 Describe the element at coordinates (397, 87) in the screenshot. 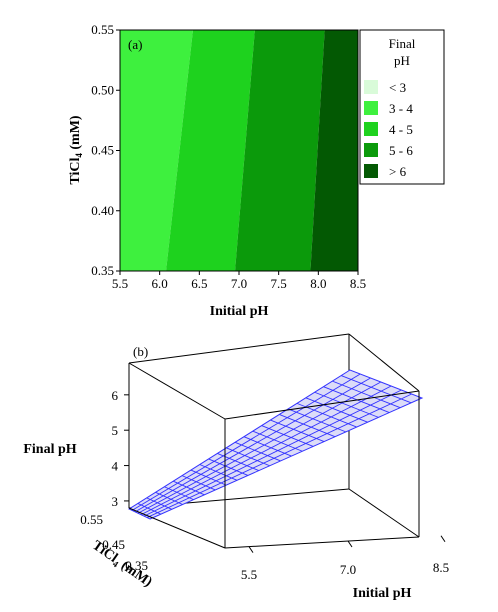

I see `legend-label: < 3` at that location.